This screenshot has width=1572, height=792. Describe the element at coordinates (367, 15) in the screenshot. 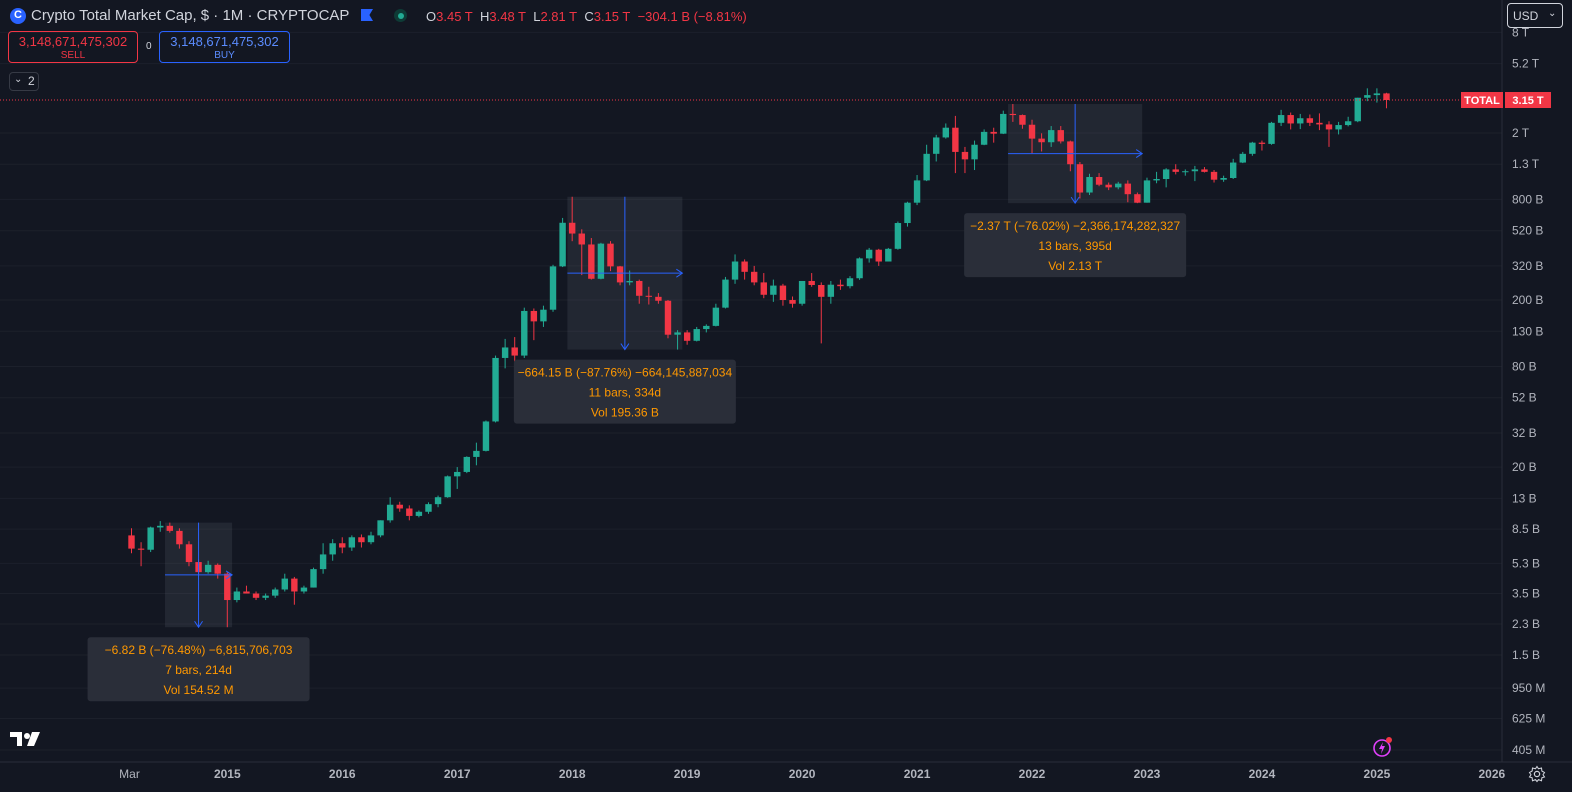

I see `flag-icon` at that location.